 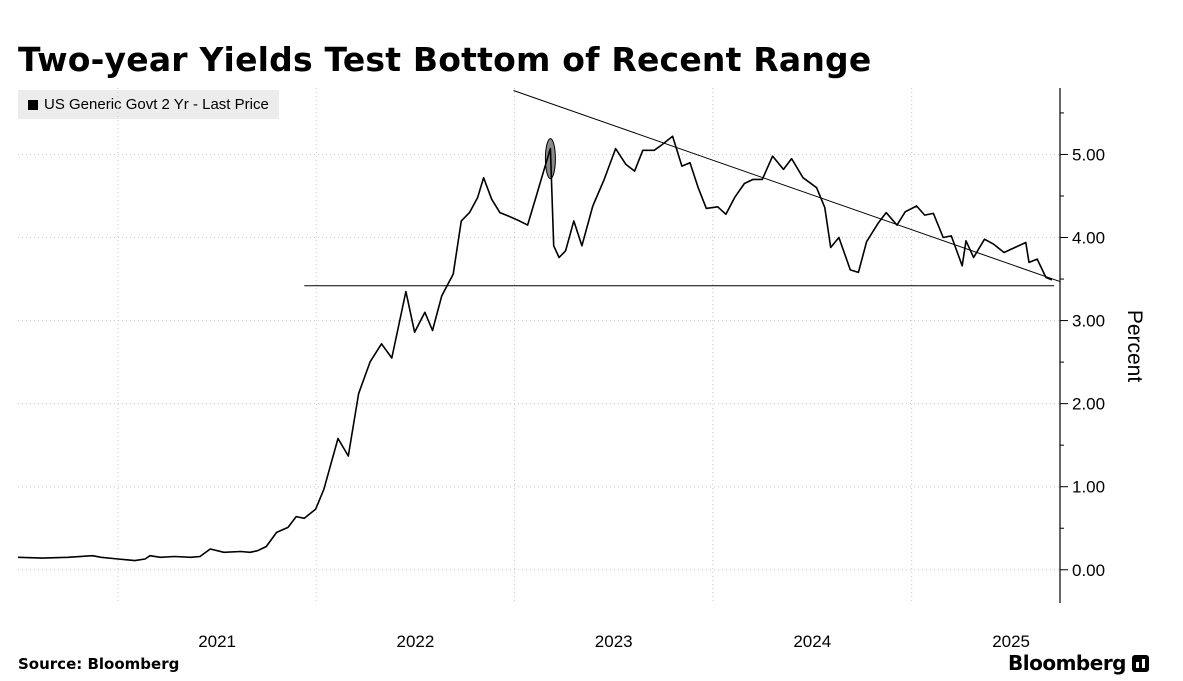 What do you see at coordinates (1088, 404) in the screenshot?
I see `y-tick-label: 2.00` at bounding box center [1088, 404].